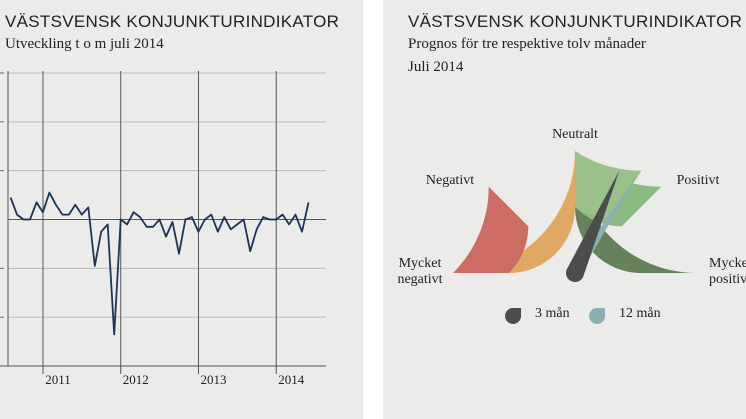 This screenshot has width=746, height=419. I want to click on legend-3-man-label: 3 mån, so click(552, 313).